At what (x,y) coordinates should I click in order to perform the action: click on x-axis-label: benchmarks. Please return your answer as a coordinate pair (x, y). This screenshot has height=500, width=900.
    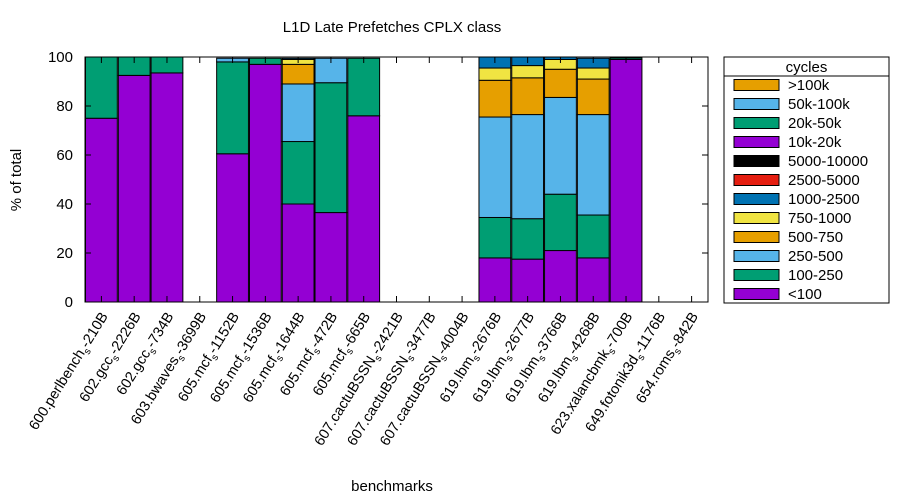
    Looking at the image, I should click on (392, 486).